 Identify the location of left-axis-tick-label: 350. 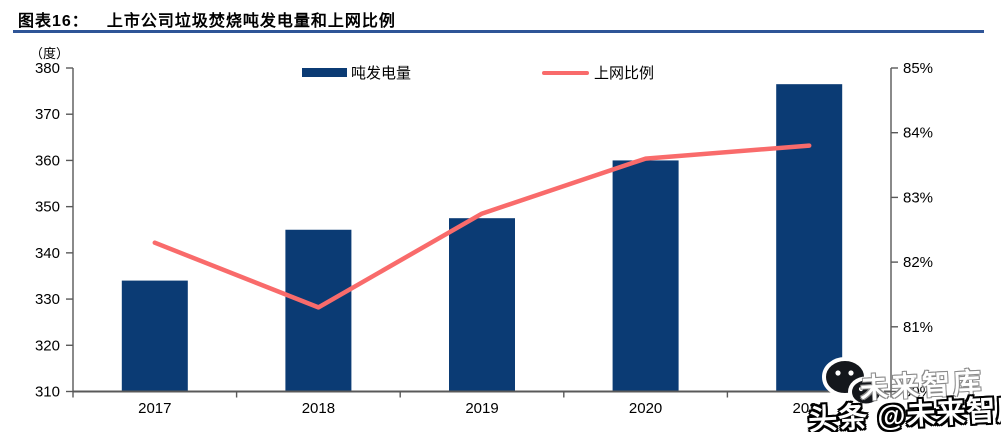
(47, 207).